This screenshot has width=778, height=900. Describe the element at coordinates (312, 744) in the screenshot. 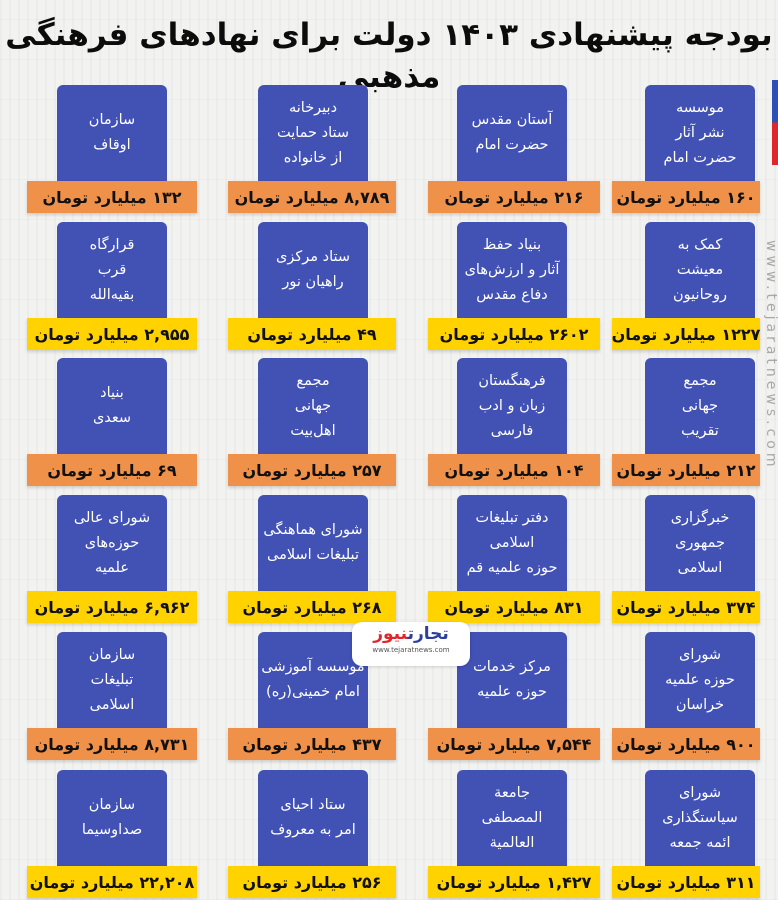

I see `budget-amount-label: ۴۳۷ میلیارد تومان` at that location.